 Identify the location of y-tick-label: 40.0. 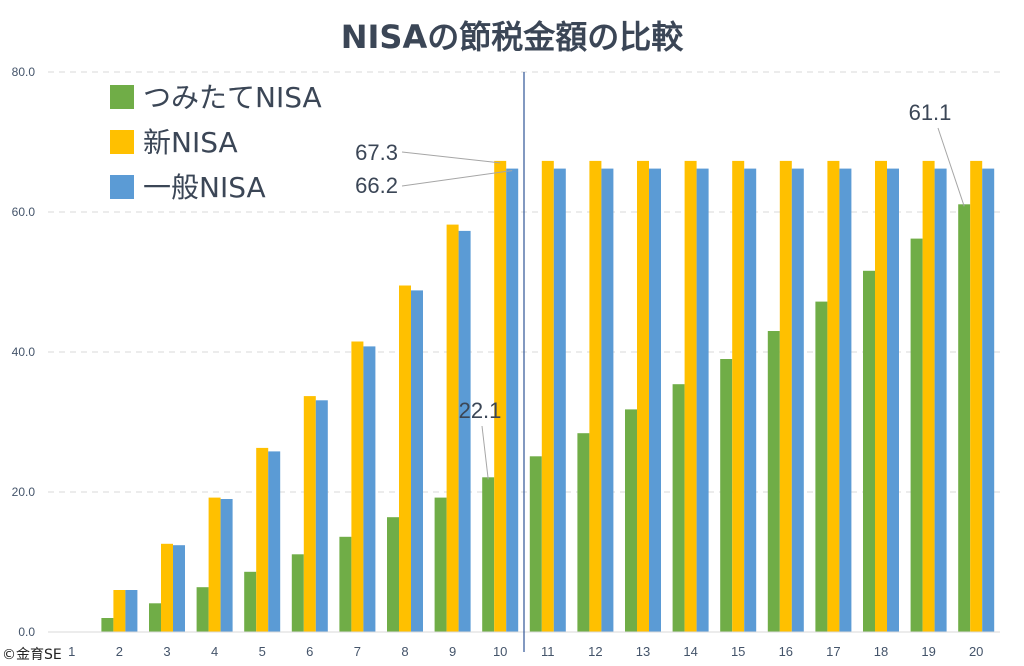
(24, 352).